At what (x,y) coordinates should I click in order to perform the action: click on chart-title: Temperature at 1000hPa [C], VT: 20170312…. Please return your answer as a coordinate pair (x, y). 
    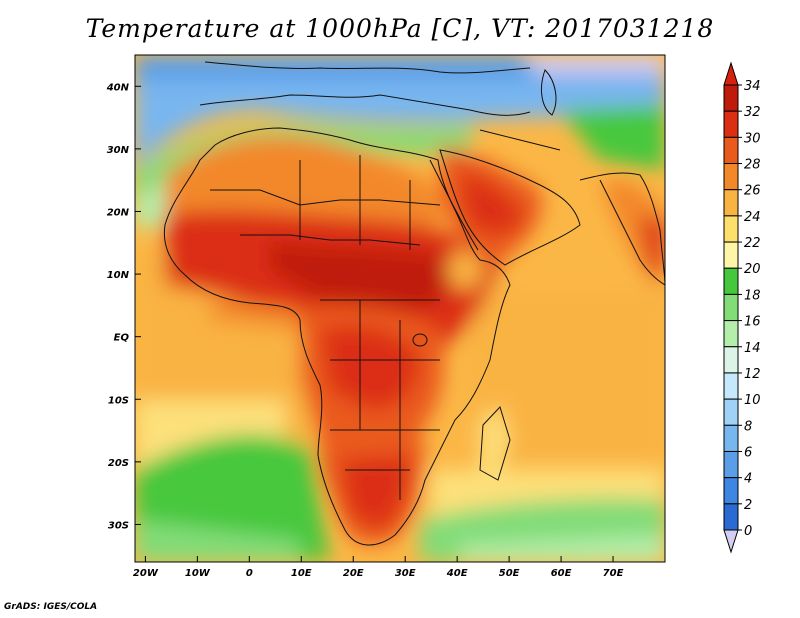
    Looking at the image, I should click on (400, 28).